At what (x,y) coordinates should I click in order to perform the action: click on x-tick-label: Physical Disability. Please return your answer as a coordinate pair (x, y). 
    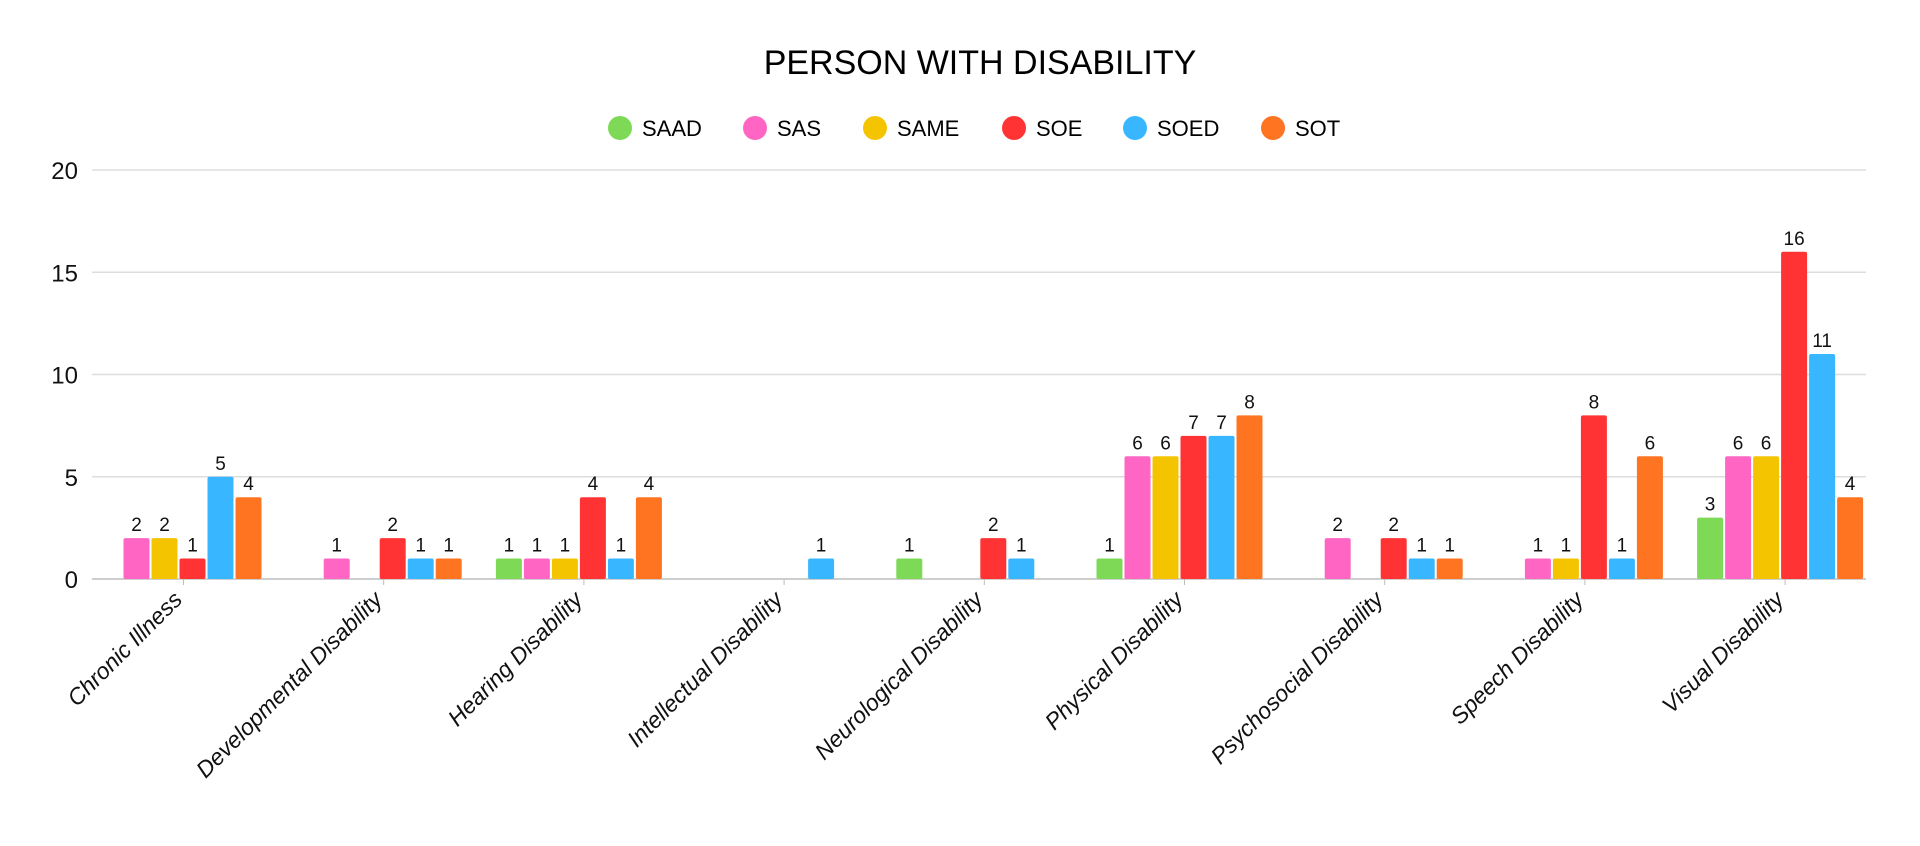
    Looking at the image, I should click on (1114, 660).